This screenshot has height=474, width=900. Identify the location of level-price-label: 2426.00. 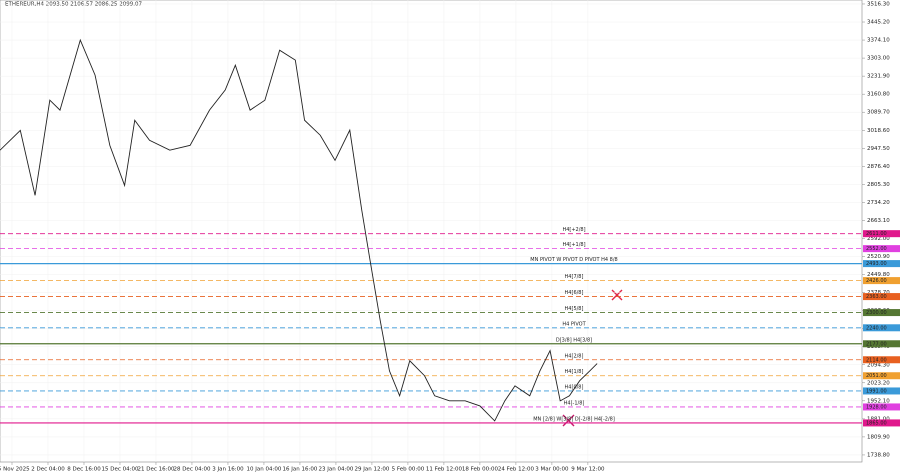
(876, 281).